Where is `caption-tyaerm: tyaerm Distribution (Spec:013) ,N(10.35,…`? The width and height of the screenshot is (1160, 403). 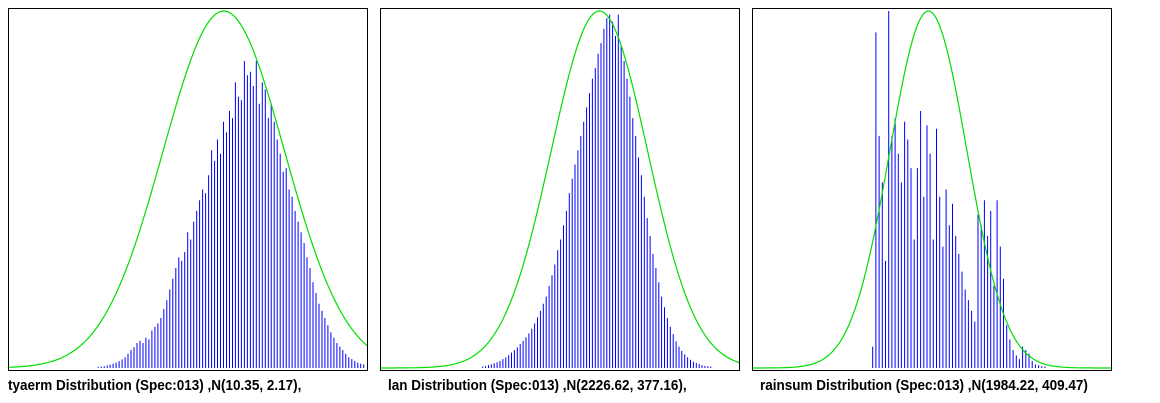
caption-tyaerm: tyaerm Distribution (Spec:013) ,N(10.35,… is located at coordinates (155, 385).